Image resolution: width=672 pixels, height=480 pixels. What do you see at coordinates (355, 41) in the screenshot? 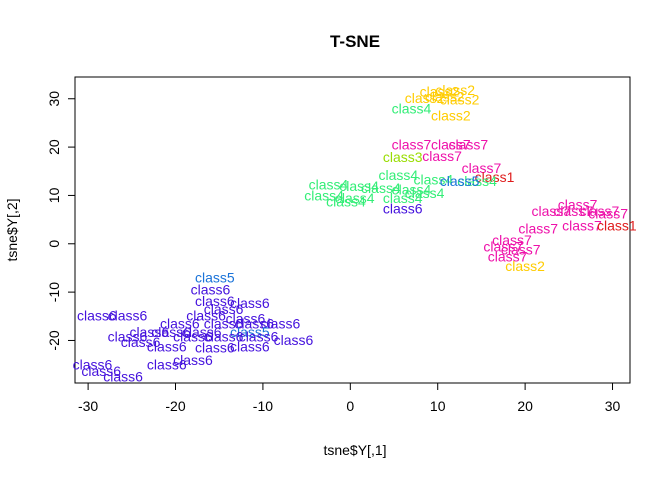
I see `chart-title: T-SNE` at bounding box center [355, 41].